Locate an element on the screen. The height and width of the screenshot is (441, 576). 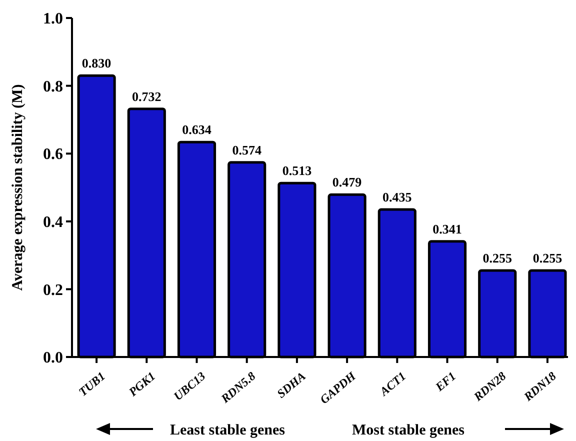
data-label: 0.574 is located at coordinates (247, 150).